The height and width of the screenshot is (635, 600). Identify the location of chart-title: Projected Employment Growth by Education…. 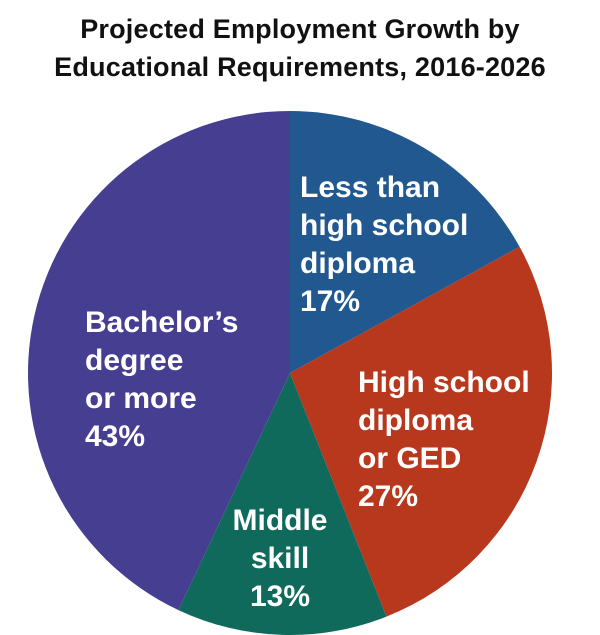
(300, 48).